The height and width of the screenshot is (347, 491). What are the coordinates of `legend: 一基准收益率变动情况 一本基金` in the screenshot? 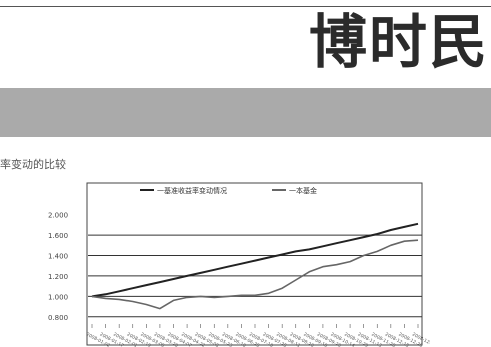 It's located at (228, 190).